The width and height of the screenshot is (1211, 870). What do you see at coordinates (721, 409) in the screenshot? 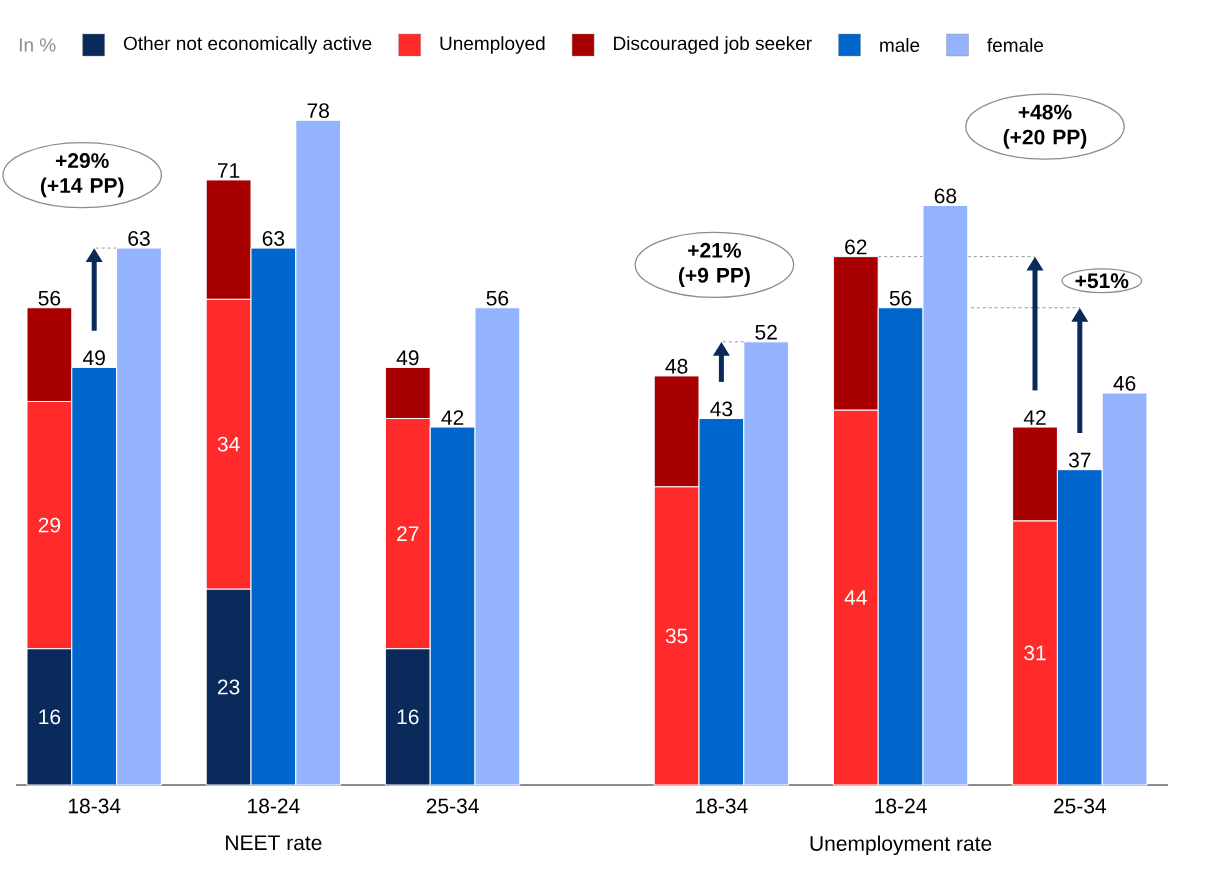
I see `data-label: 43` at bounding box center [721, 409].